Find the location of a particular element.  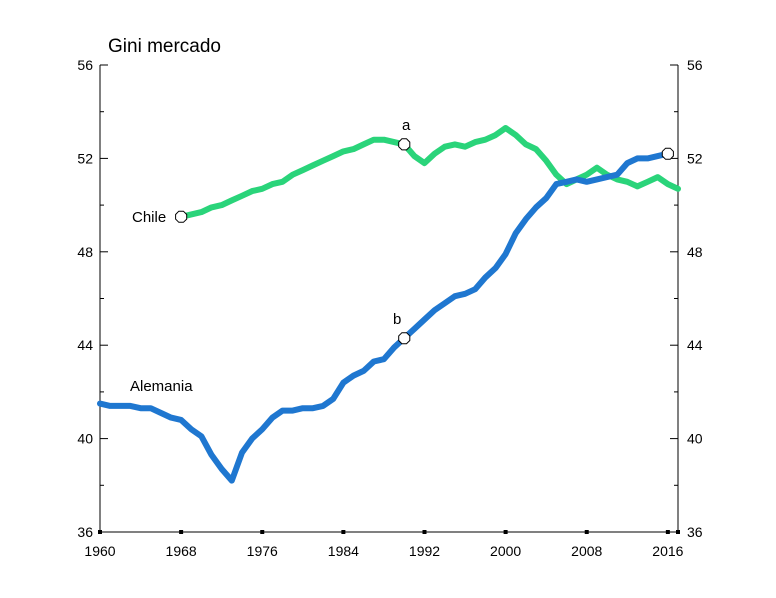

y-tick-label-left: 36 is located at coordinates (85, 532).